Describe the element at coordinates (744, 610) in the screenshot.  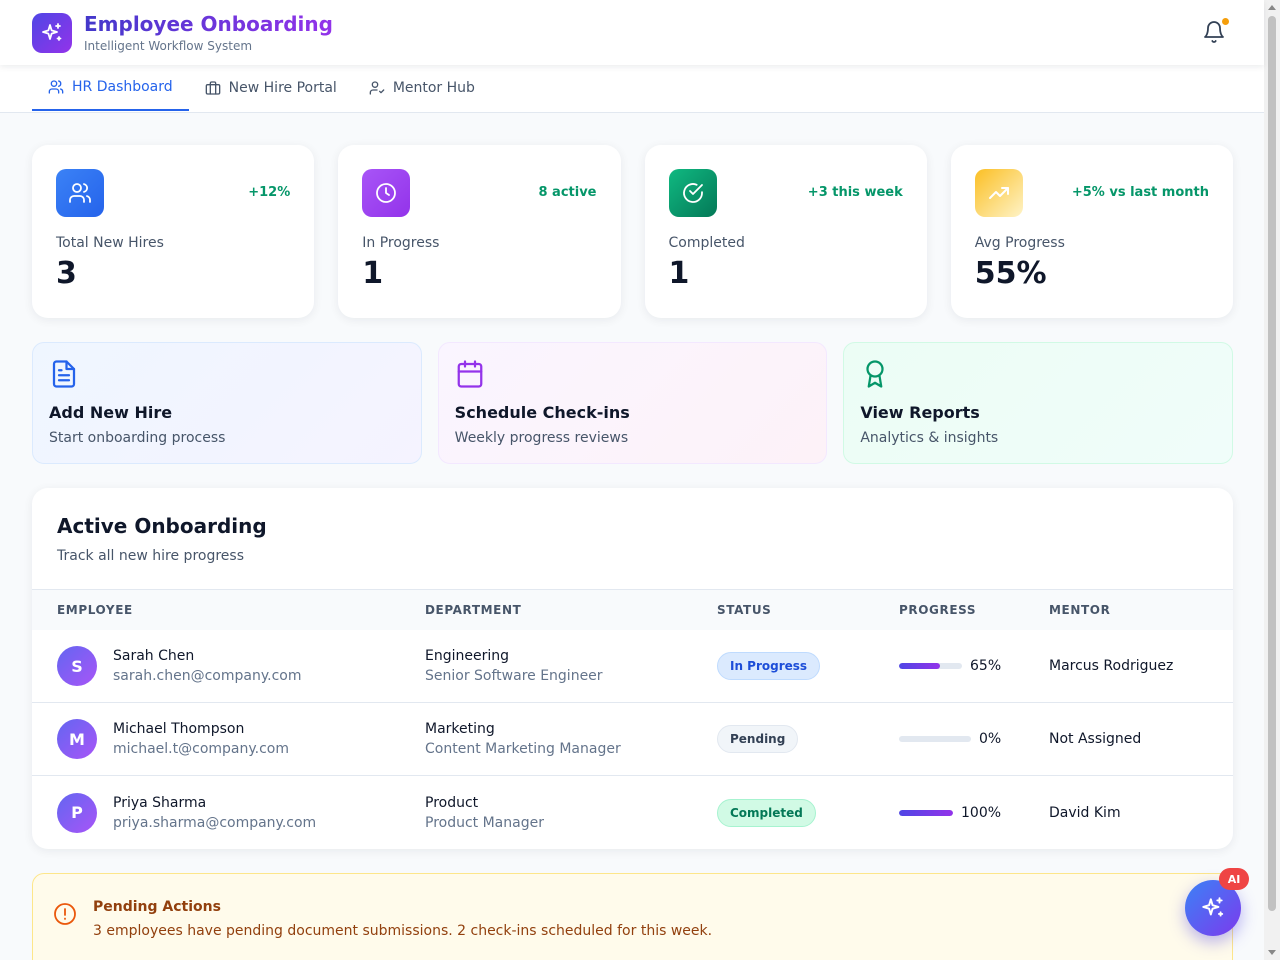
I see `column-status: STATUS` at that location.